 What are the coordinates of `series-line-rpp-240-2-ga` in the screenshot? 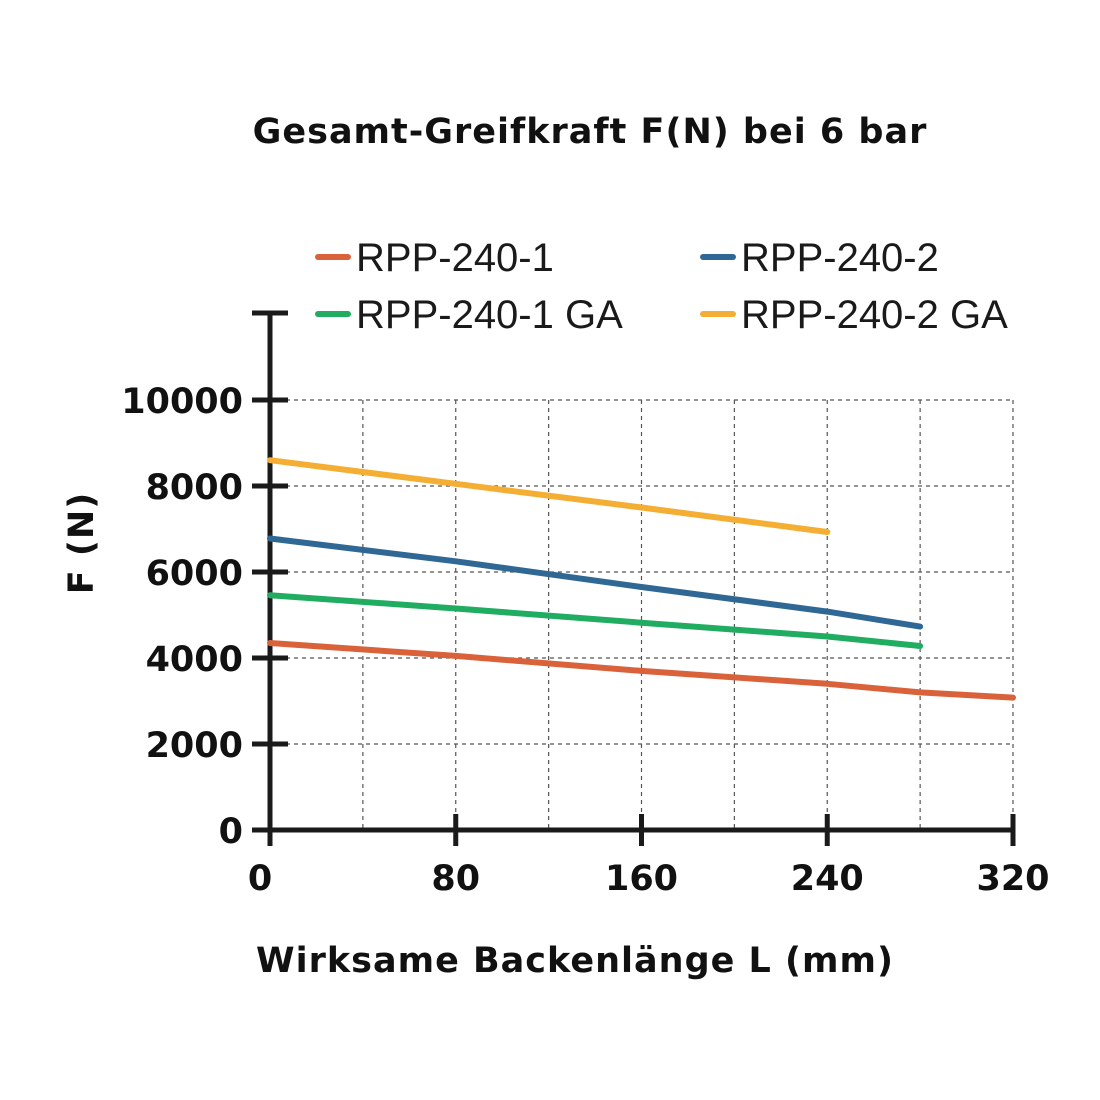 It's located at (549, 496).